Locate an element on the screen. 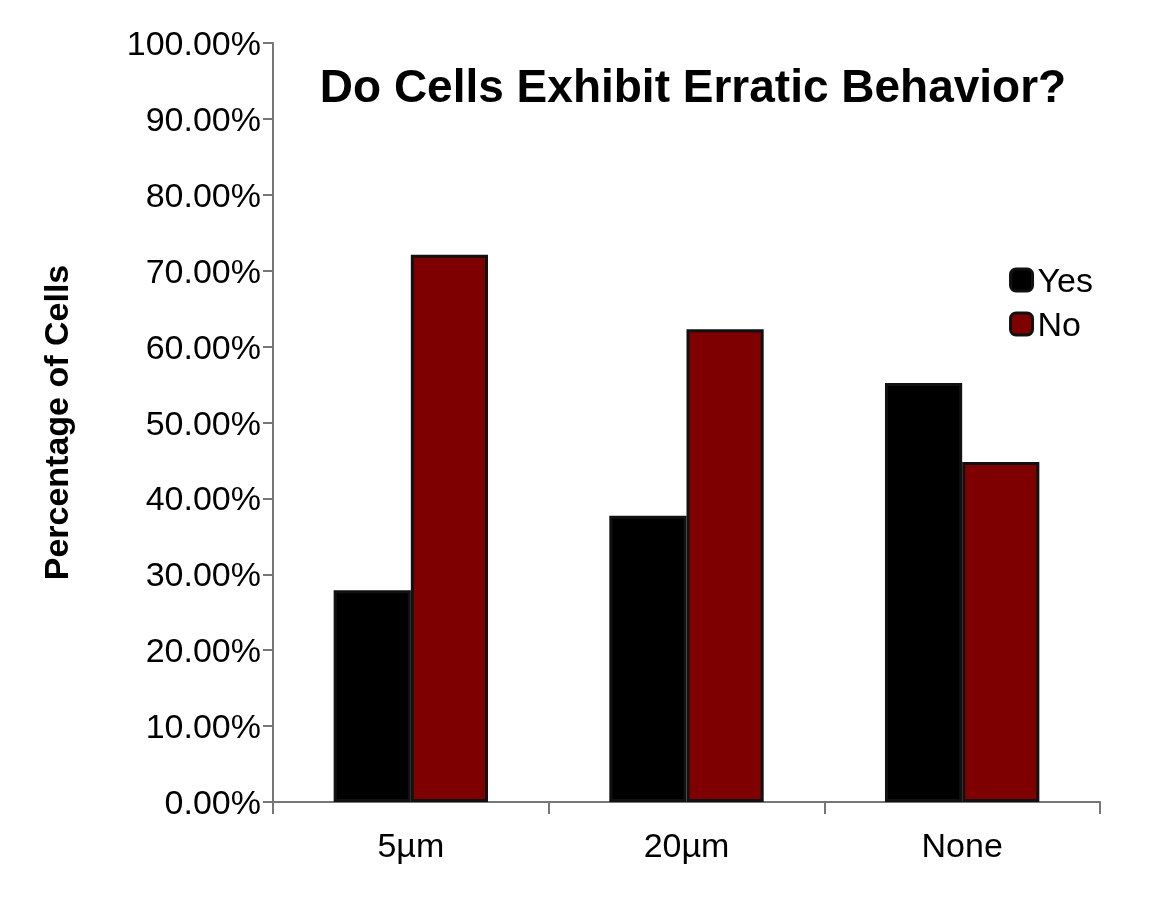  x-tick-label: 5µm is located at coordinates (411, 845).